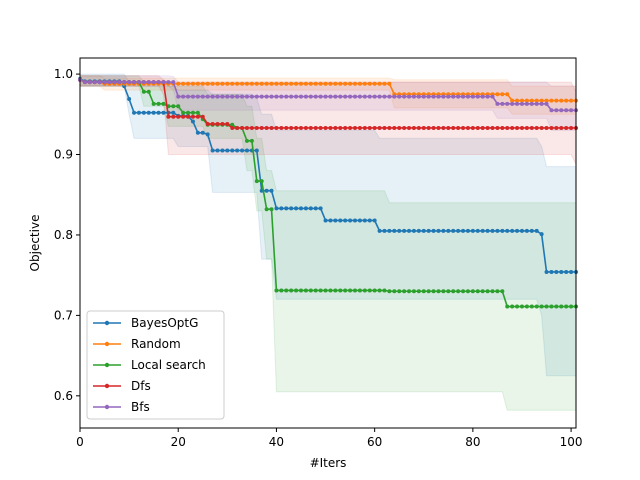 This screenshot has height=480, width=640. I want to click on legend-label-1: Random, so click(156, 344).